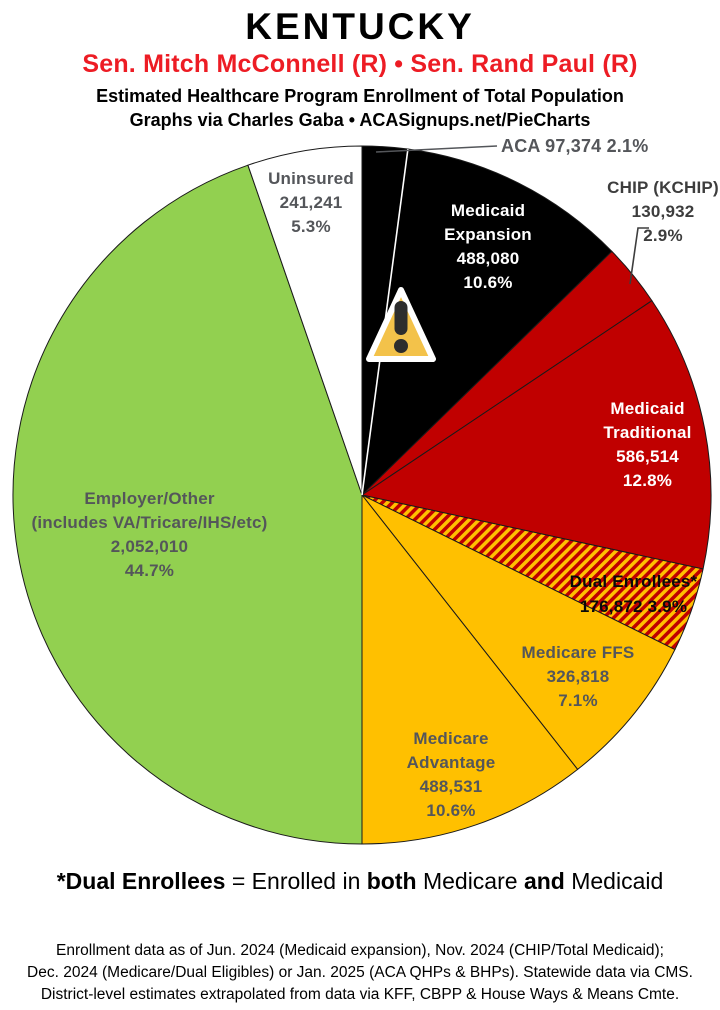  Describe the element at coordinates (401, 318) in the screenshot. I see `warning-exclamation-bar` at that location.